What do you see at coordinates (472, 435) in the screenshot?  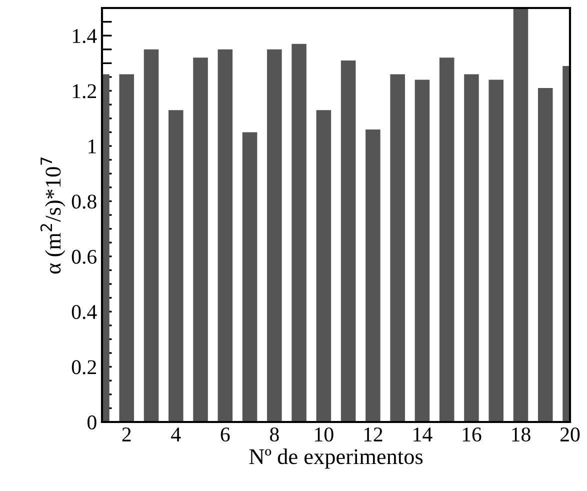 I see `x-tick-label: 16` at bounding box center [472, 435].